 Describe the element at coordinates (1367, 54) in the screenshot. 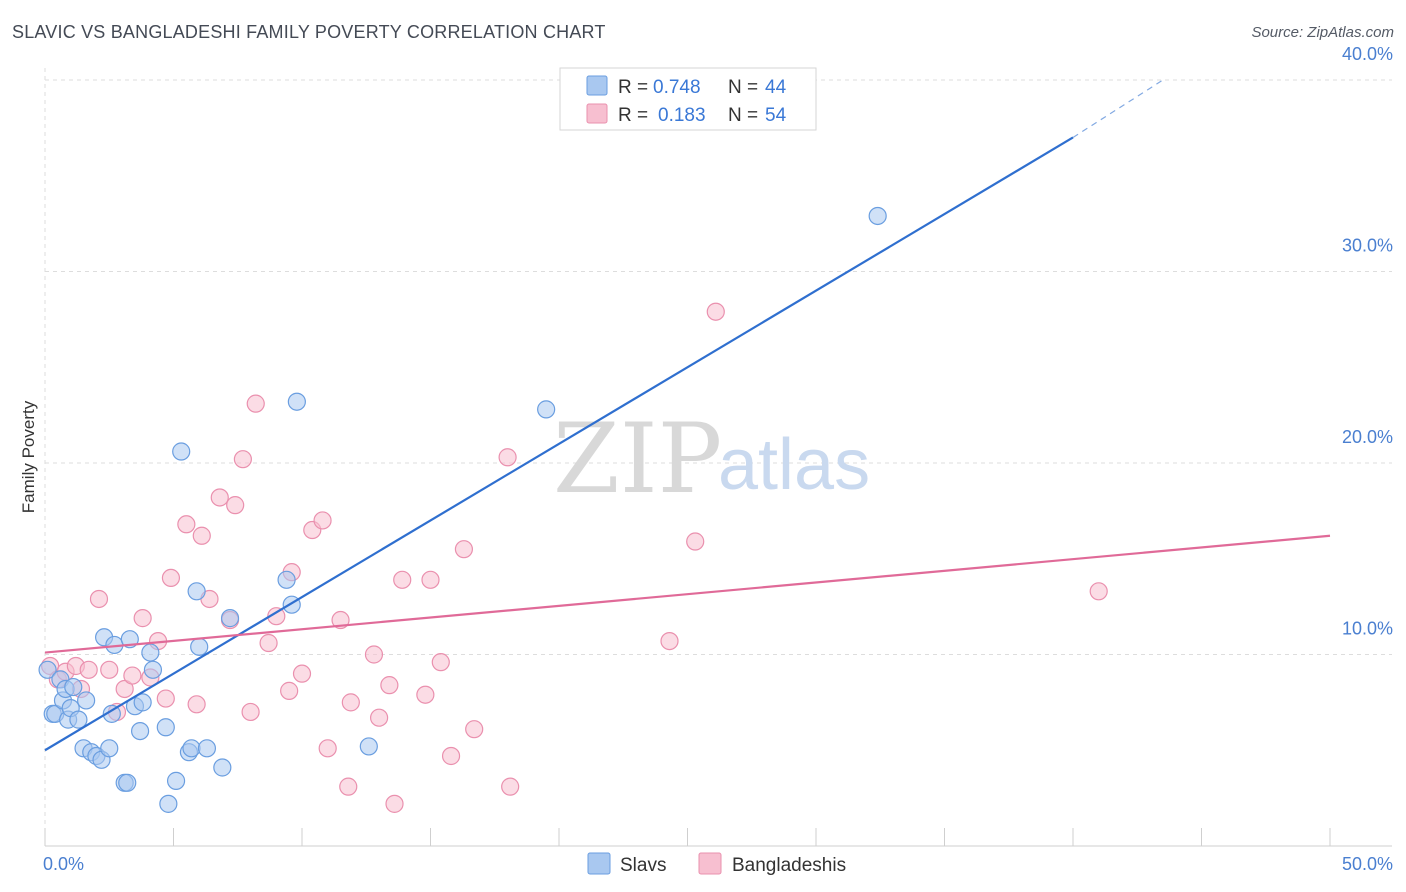

I see `y-tick-label-40: 40.0%` at that location.